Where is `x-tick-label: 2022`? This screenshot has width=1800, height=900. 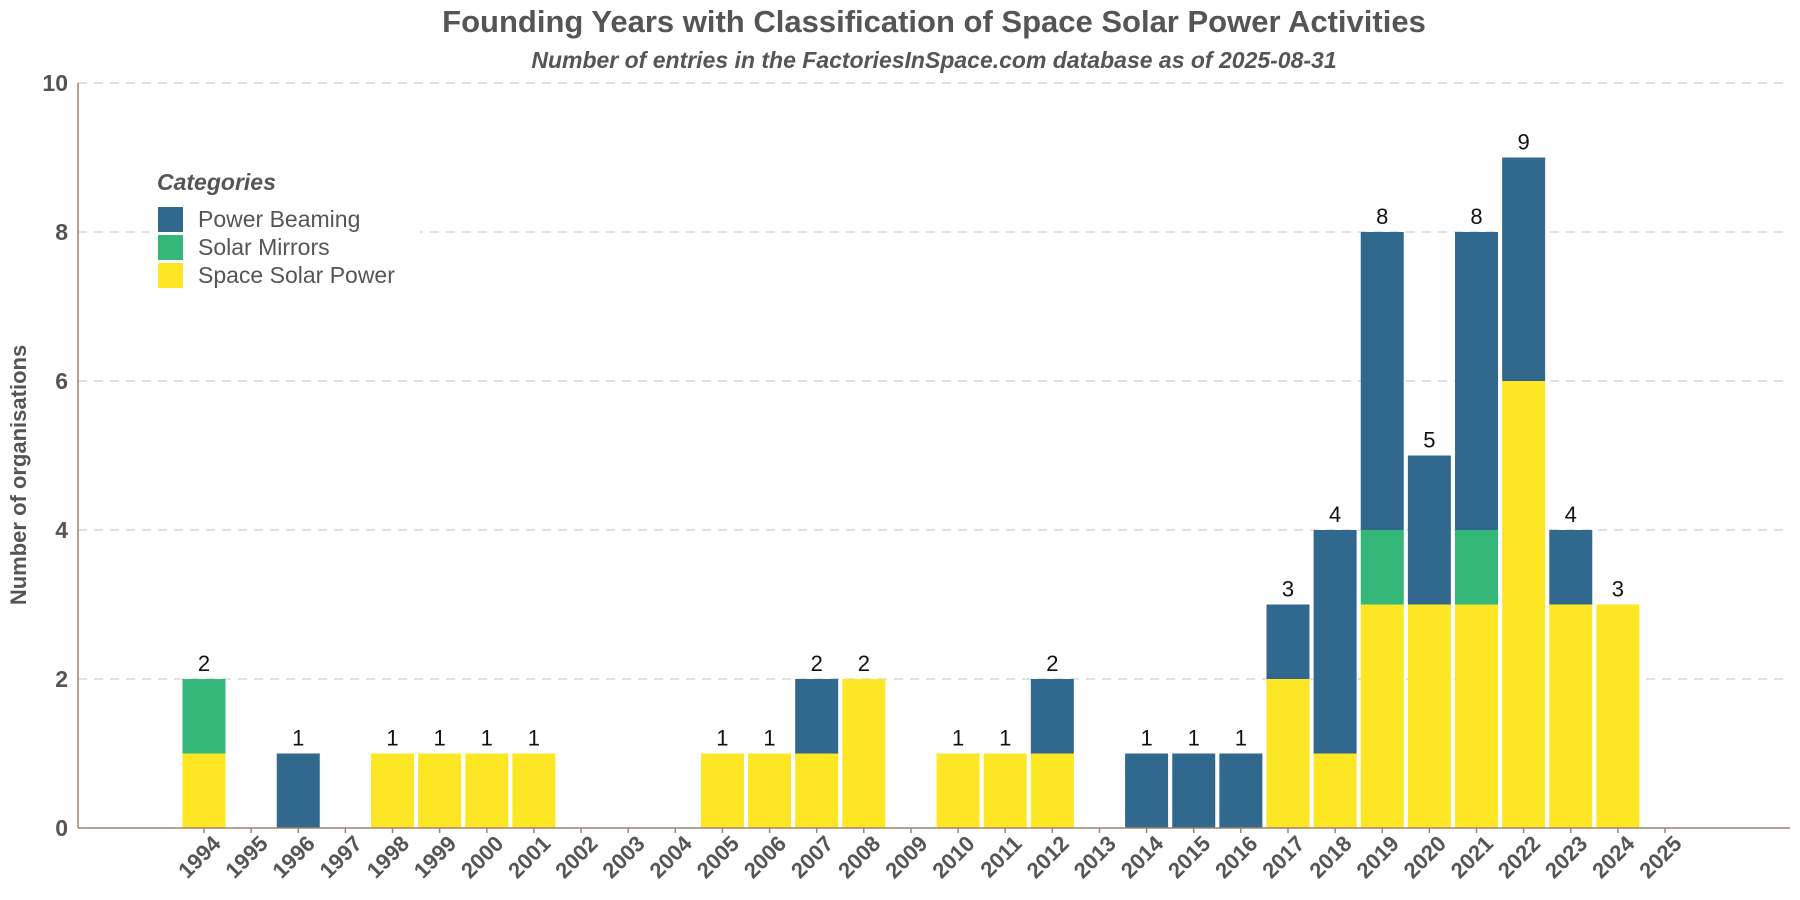 x-tick-label: 2022 is located at coordinates (1519, 857).